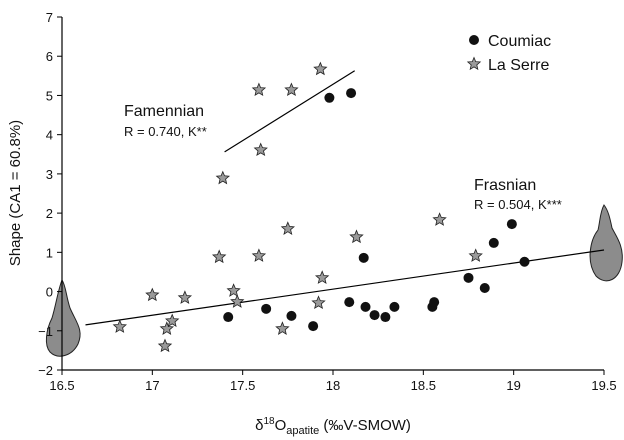 The image size is (624, 440). I want to click on y-tick-label: 4, so click(49, 135).